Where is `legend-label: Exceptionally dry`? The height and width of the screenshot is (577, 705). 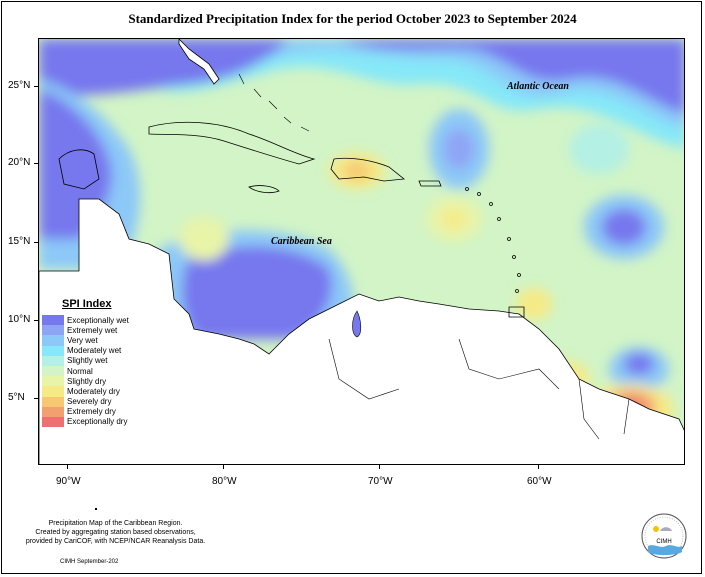
legend-label: Exceptionally dry is located at coordinates (97, 422).